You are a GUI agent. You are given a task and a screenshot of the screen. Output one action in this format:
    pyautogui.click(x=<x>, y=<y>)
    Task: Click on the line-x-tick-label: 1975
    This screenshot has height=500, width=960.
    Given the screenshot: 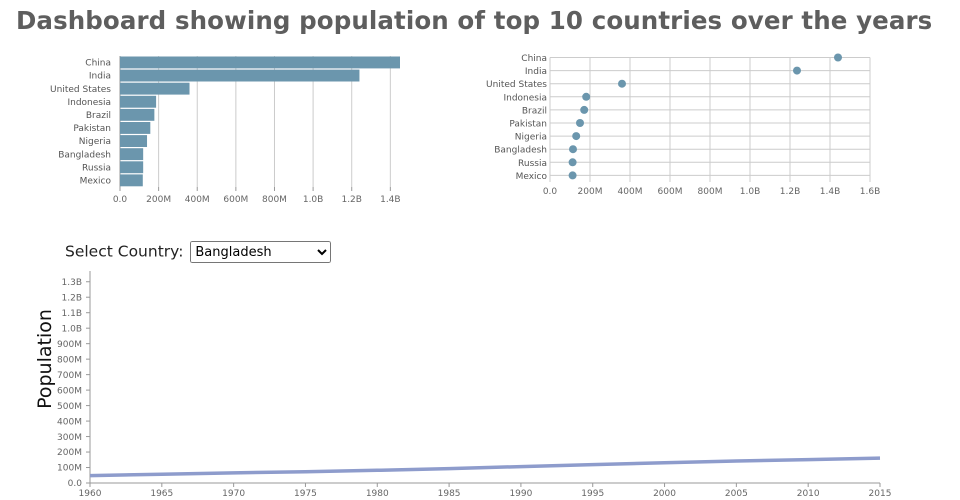 What is the action you would take?
    pyautogui.click(x=305, y=494)
    